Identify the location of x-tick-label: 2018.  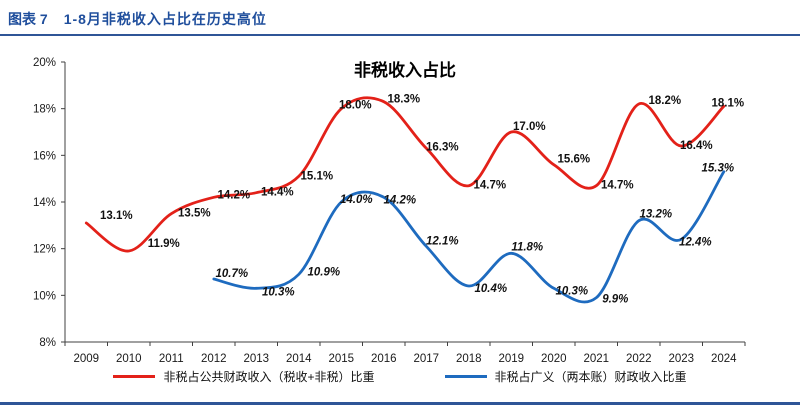
(469, 359).